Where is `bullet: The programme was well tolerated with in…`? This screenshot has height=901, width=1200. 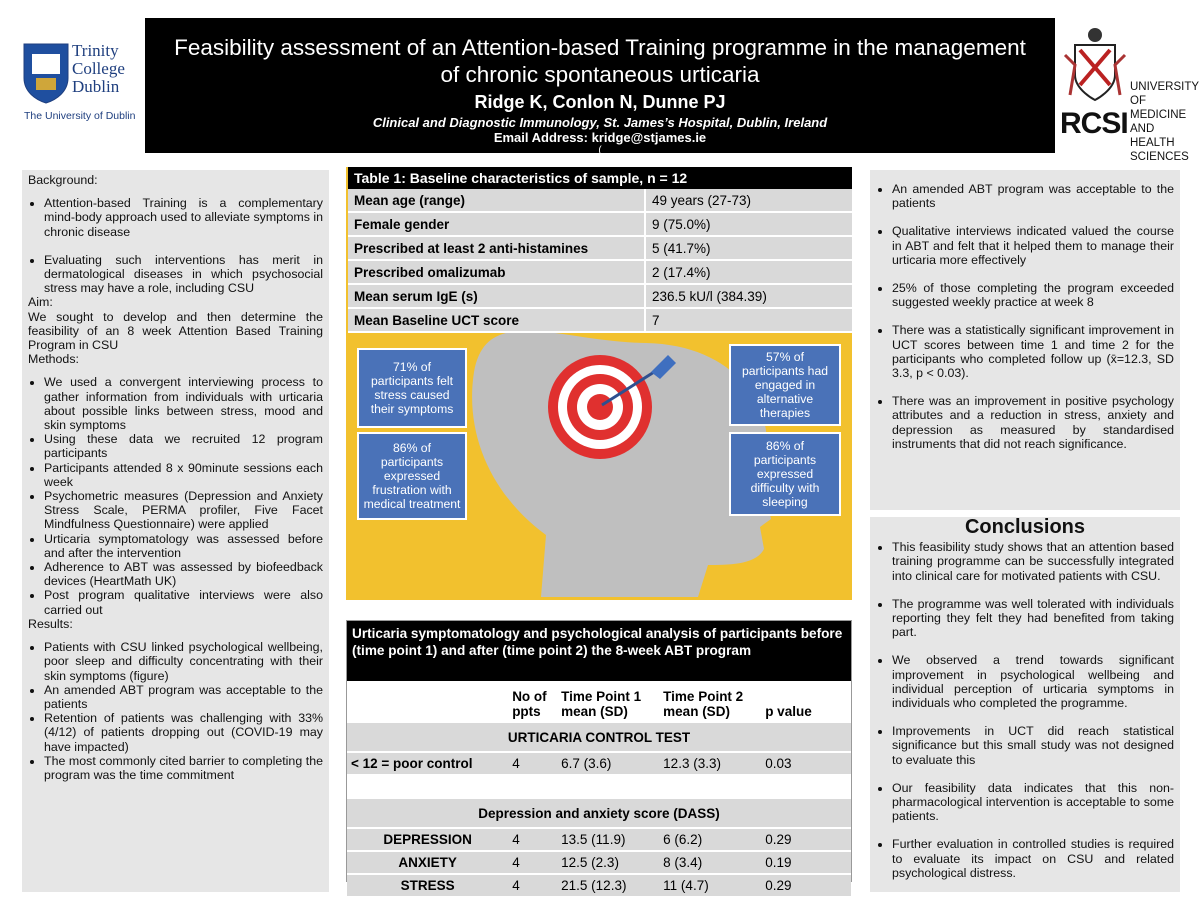
bullet: The programme was well tolerated with in… is located at coordinates (1033, 618).